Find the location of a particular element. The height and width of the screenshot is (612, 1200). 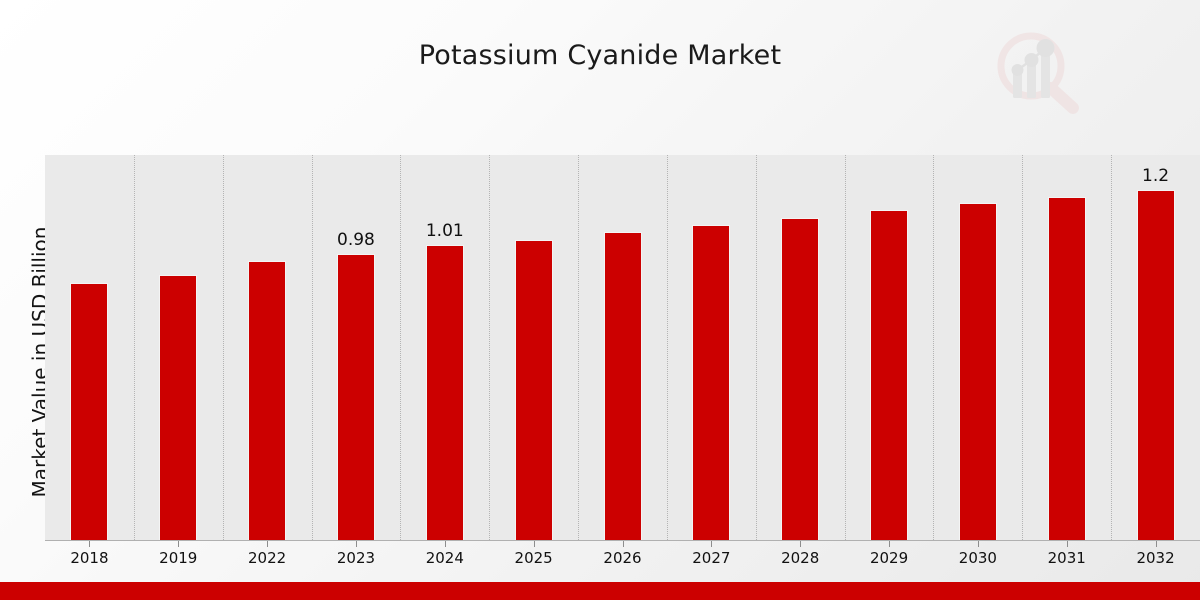

x-axis-tick-label-2030: 2030 is located at coordinates (977, 558).